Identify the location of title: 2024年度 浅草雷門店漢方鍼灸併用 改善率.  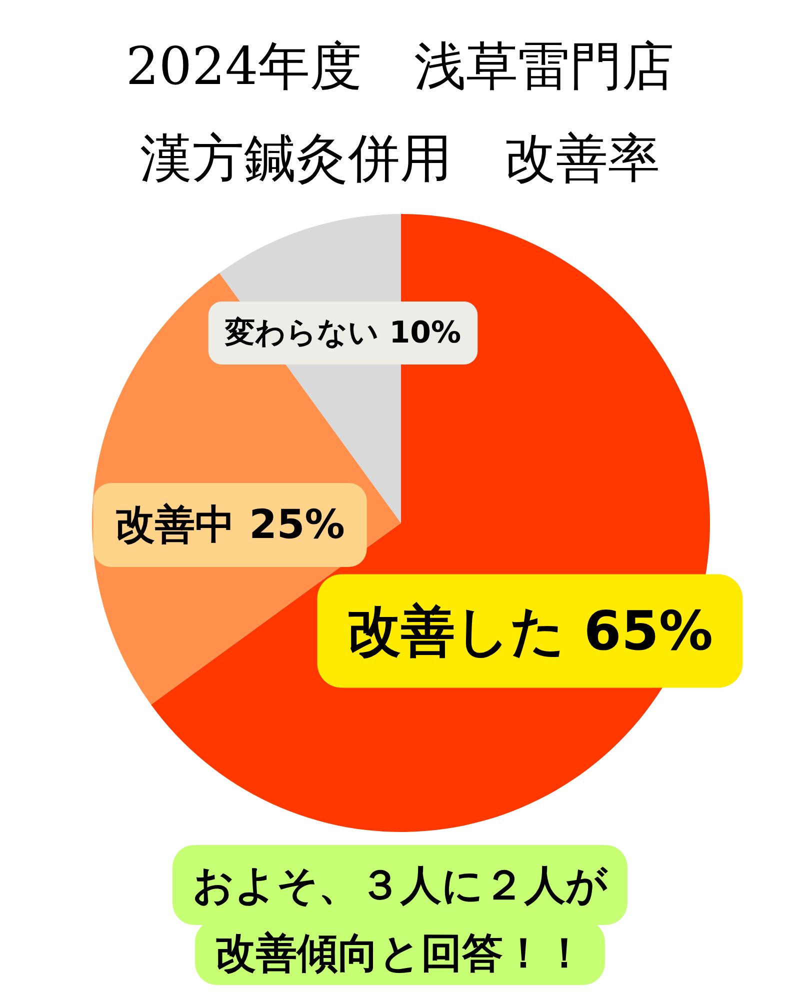
(400, 113).